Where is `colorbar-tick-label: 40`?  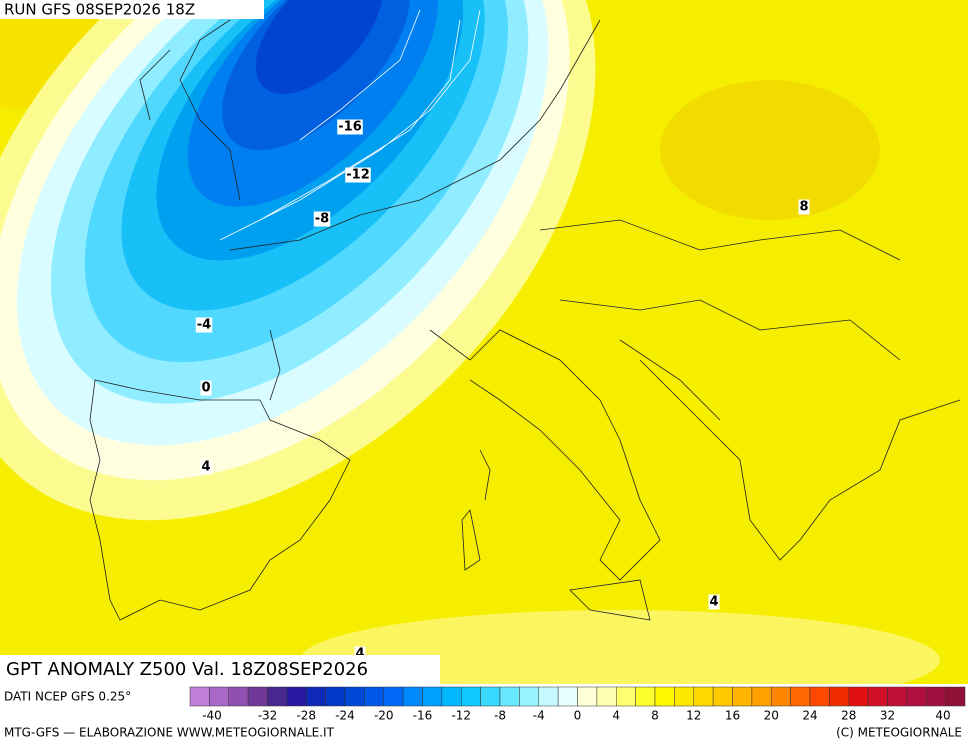
colorbar-tick-label: 40 is located at coordinates (942, 716).